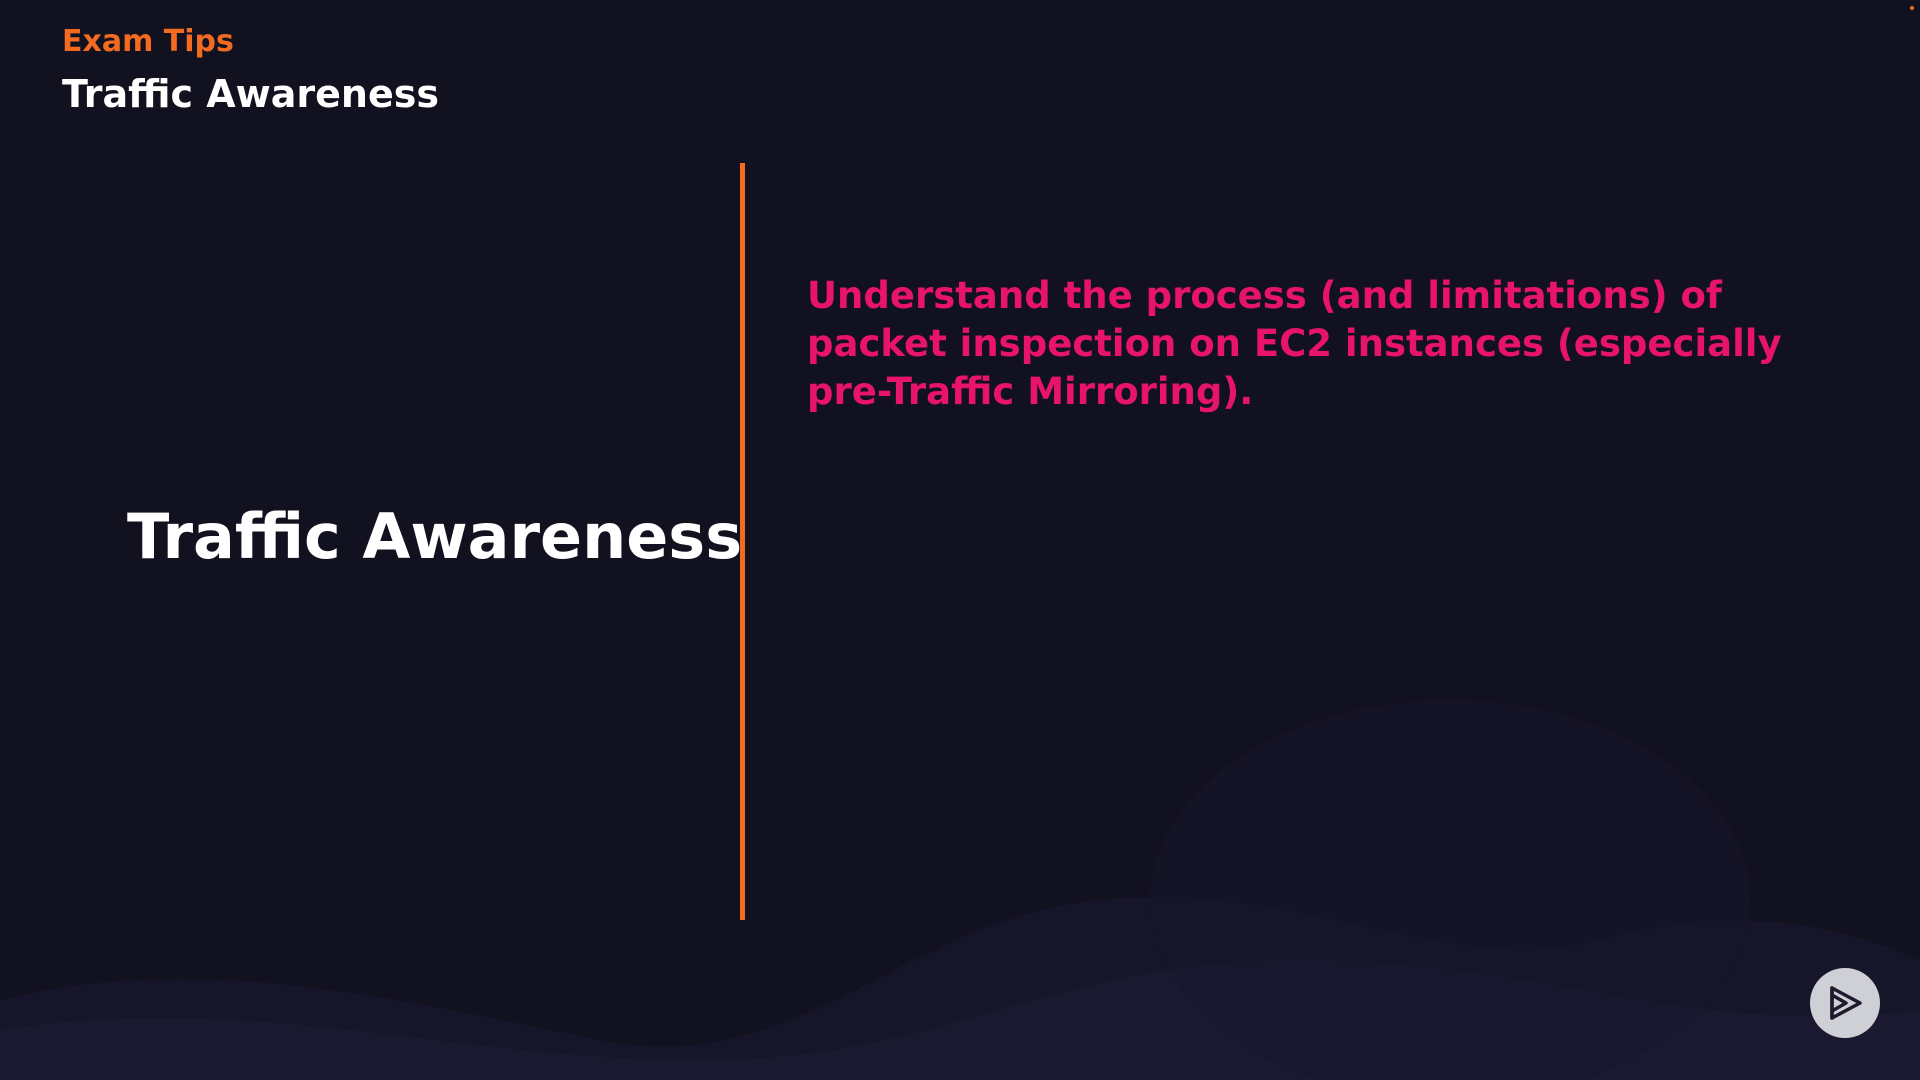  What do you see at coordinates (742, 541) in the screenshot?
I see `vertical-divider` at bounding box center [742, 541].